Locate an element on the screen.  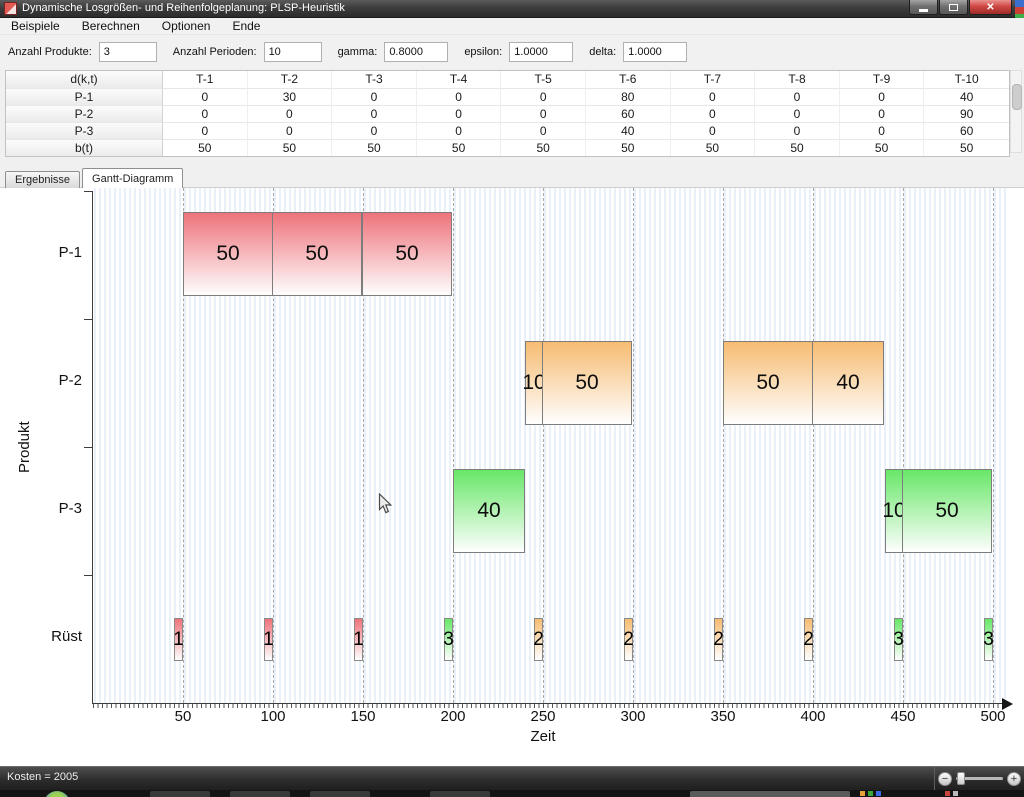
x-axis-minor-ticks is located at coordinates (547, 706).